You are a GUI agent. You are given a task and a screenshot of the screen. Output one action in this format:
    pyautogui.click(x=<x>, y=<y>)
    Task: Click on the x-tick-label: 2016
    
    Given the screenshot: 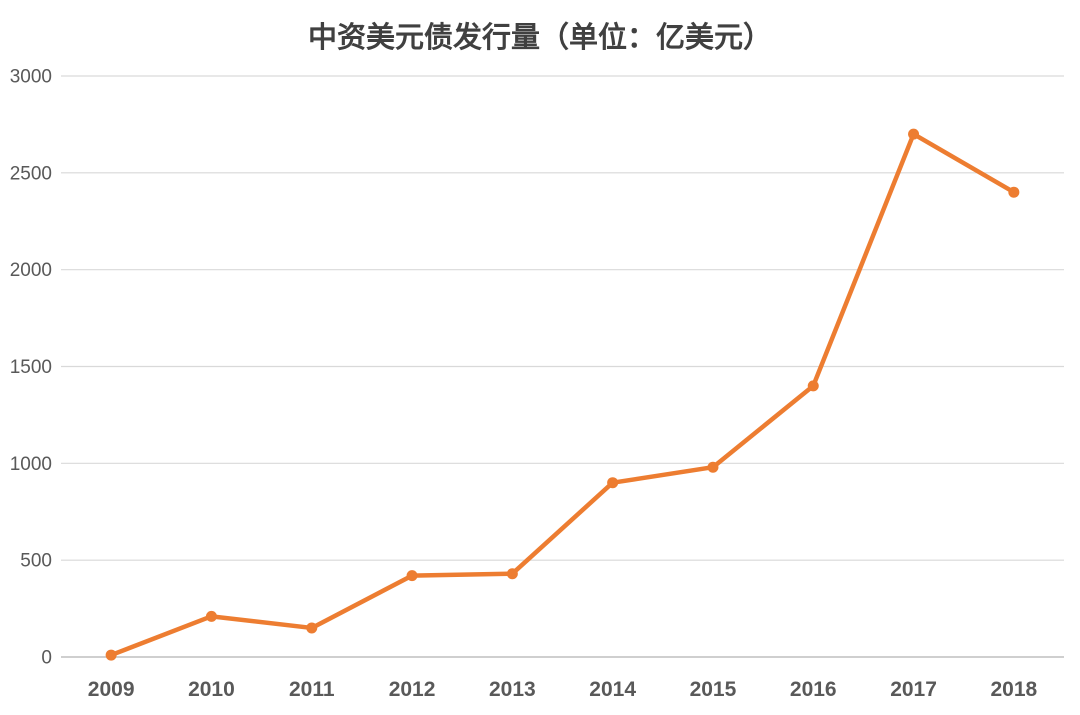 What is the action you would take?
    pyautogui.click(x=813, y=689)
    